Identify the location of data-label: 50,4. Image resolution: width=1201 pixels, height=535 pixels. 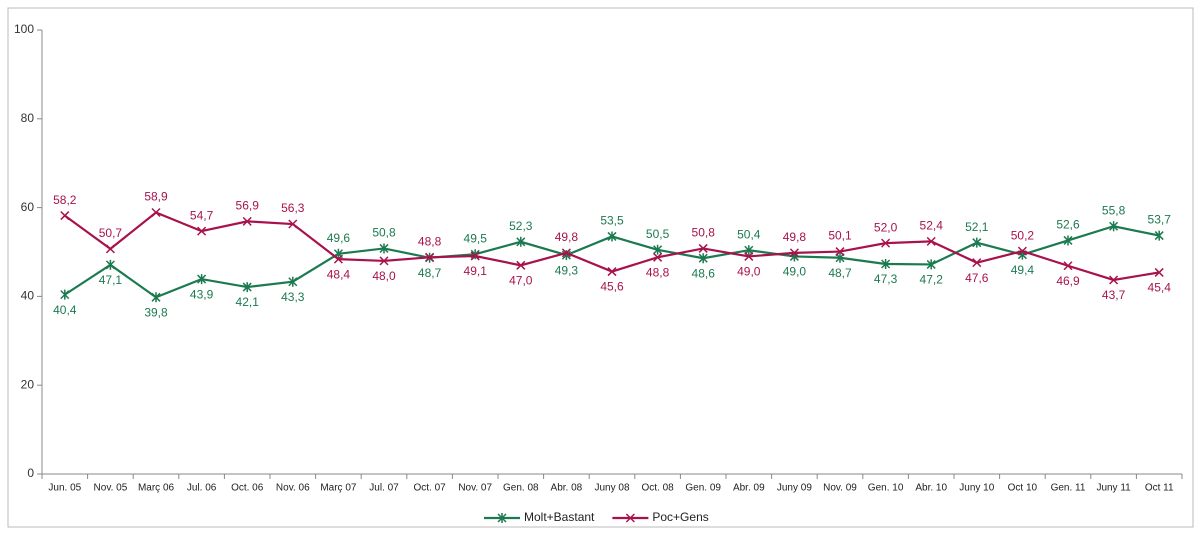
(749, 234).